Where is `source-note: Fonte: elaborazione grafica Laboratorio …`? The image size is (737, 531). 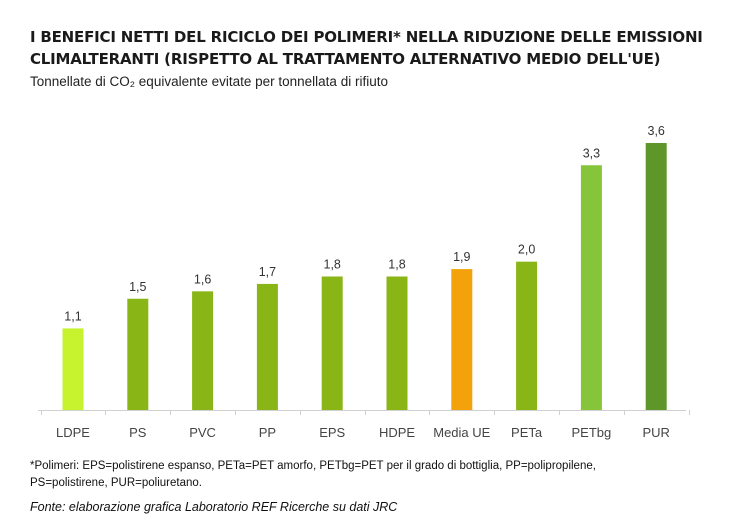 source-note: Fonte: elaborazione grafica Laboratorio … is located at coordinates (214, 507).